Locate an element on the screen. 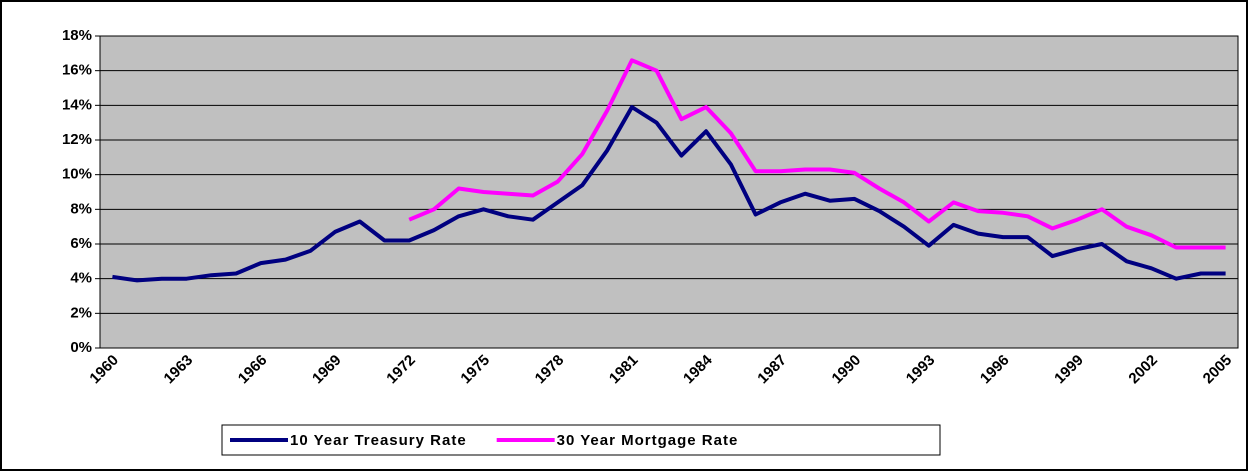 This screenshot has height=471, width=1248. legend-label: 10 Year Treasury Rate is located at coordinates (378, 440).